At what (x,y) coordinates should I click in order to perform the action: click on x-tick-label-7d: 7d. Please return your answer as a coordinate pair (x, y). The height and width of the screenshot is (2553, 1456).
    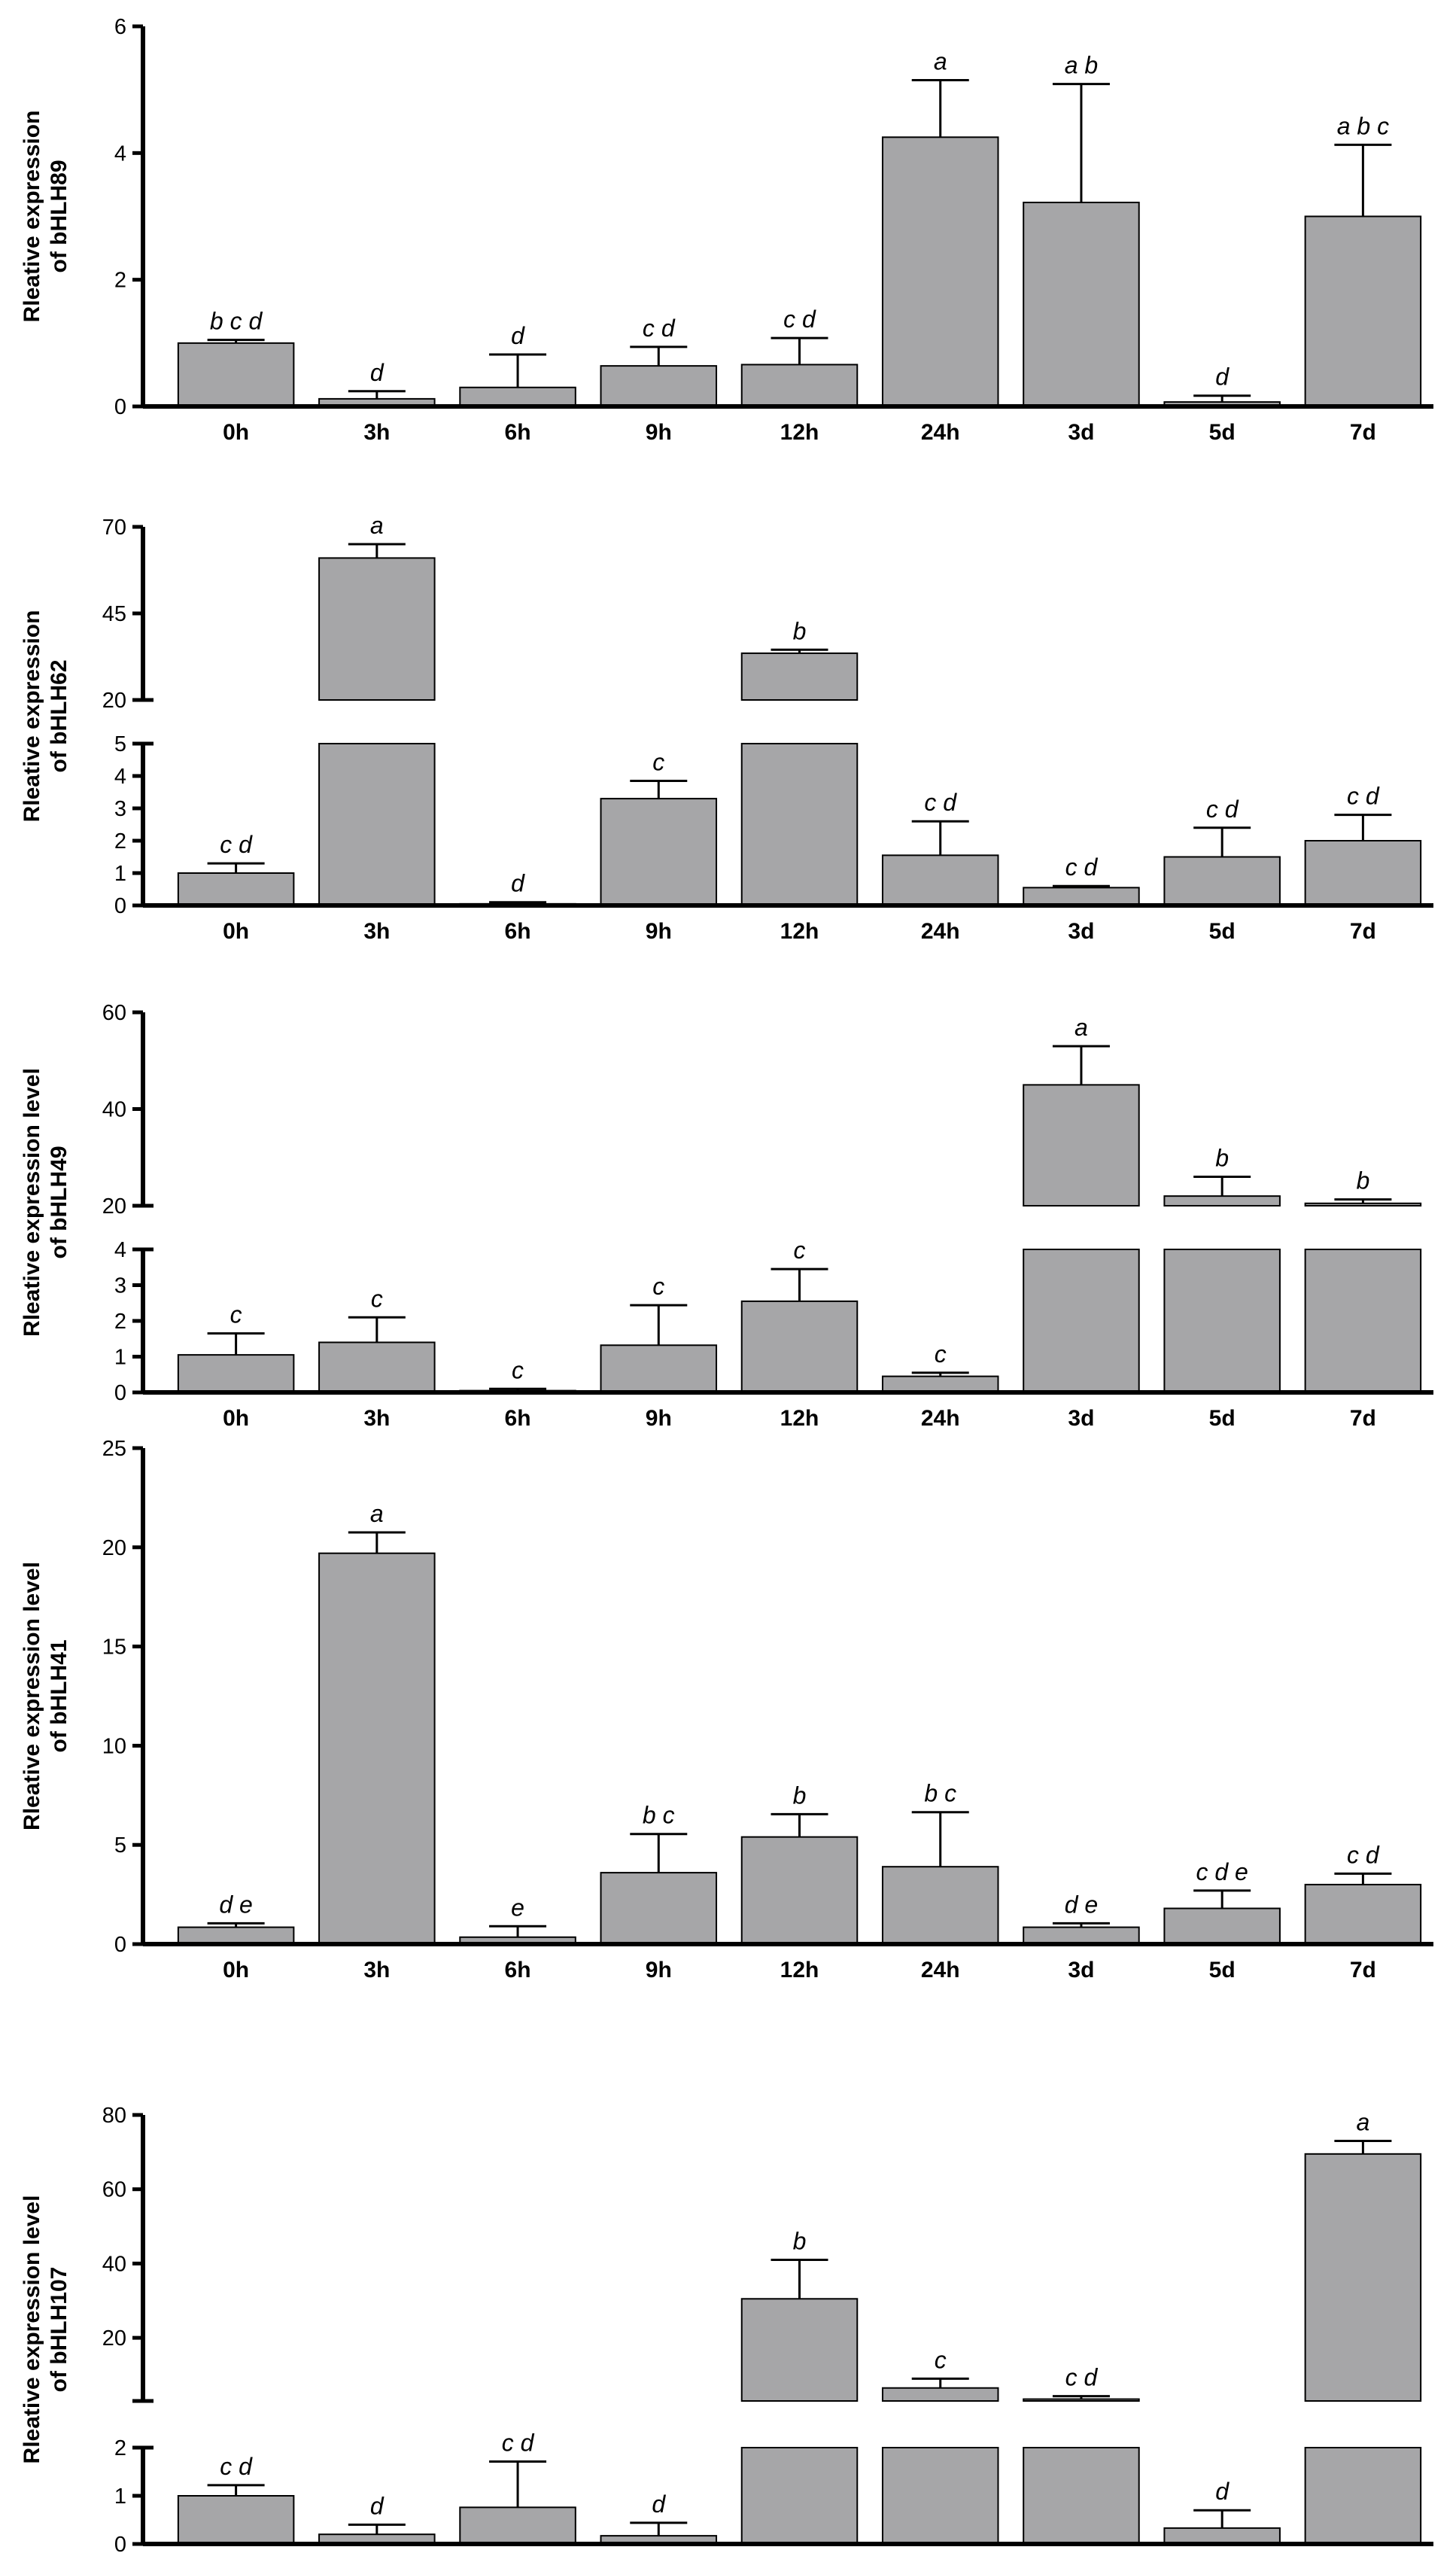
    Looking at the image, I should click on (1363, 433).